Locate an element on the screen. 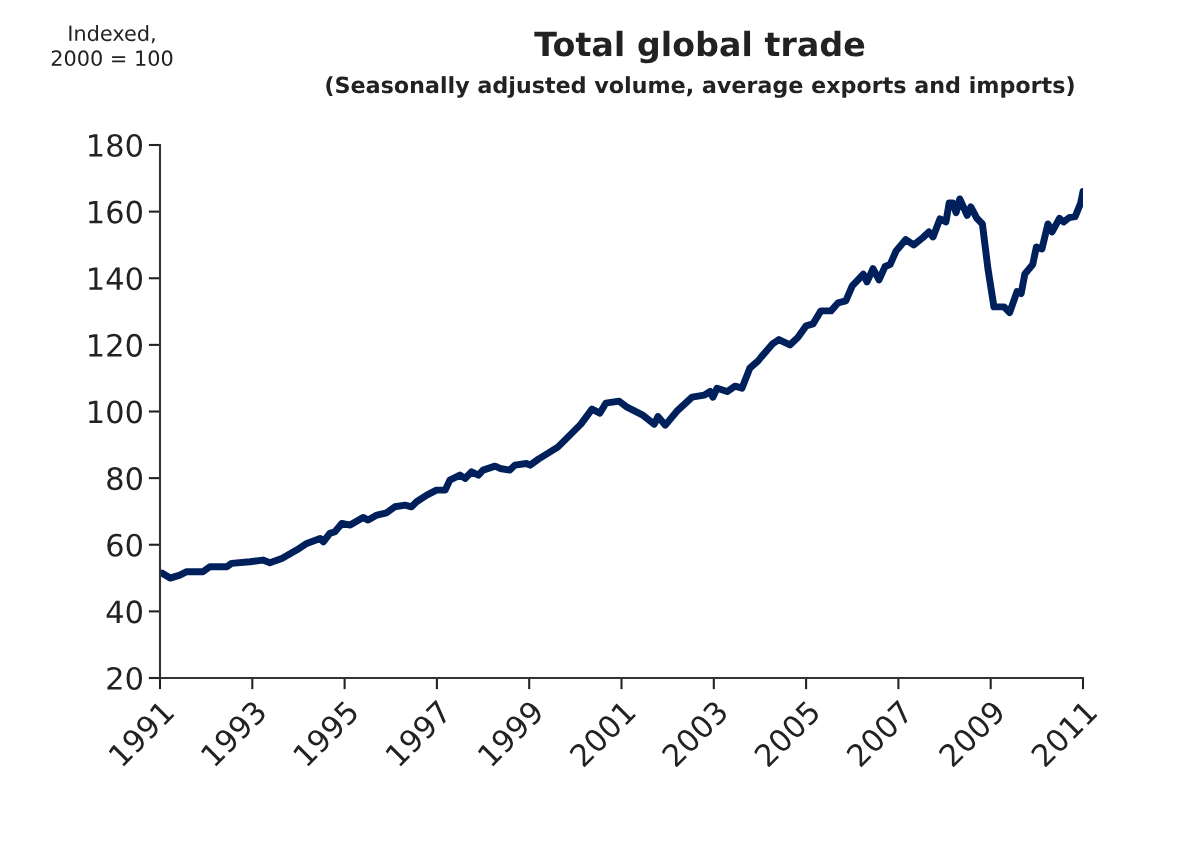 This screenshot has height=841, width=1204. y-tick-label: 140 is located at coordinates (115, 279).